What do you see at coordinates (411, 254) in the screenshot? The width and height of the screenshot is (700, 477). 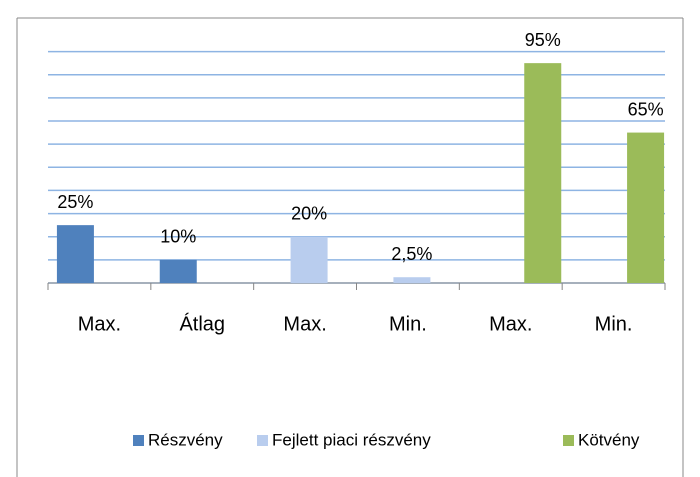 I see `value-label: 2,5%` at bounding box center [411, 254].